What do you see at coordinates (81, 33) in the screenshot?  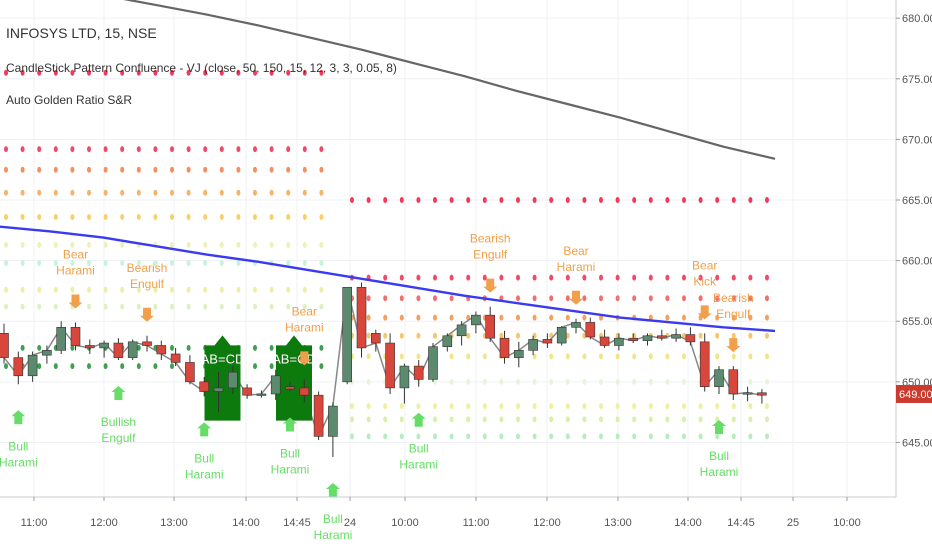 I see `chart-title: INFOSYS LTD, 15, NSE` at bounding box center [81, 33].